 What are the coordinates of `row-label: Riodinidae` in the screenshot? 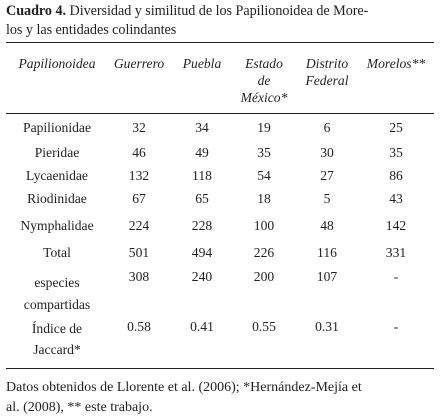 It's located at (57, 198).